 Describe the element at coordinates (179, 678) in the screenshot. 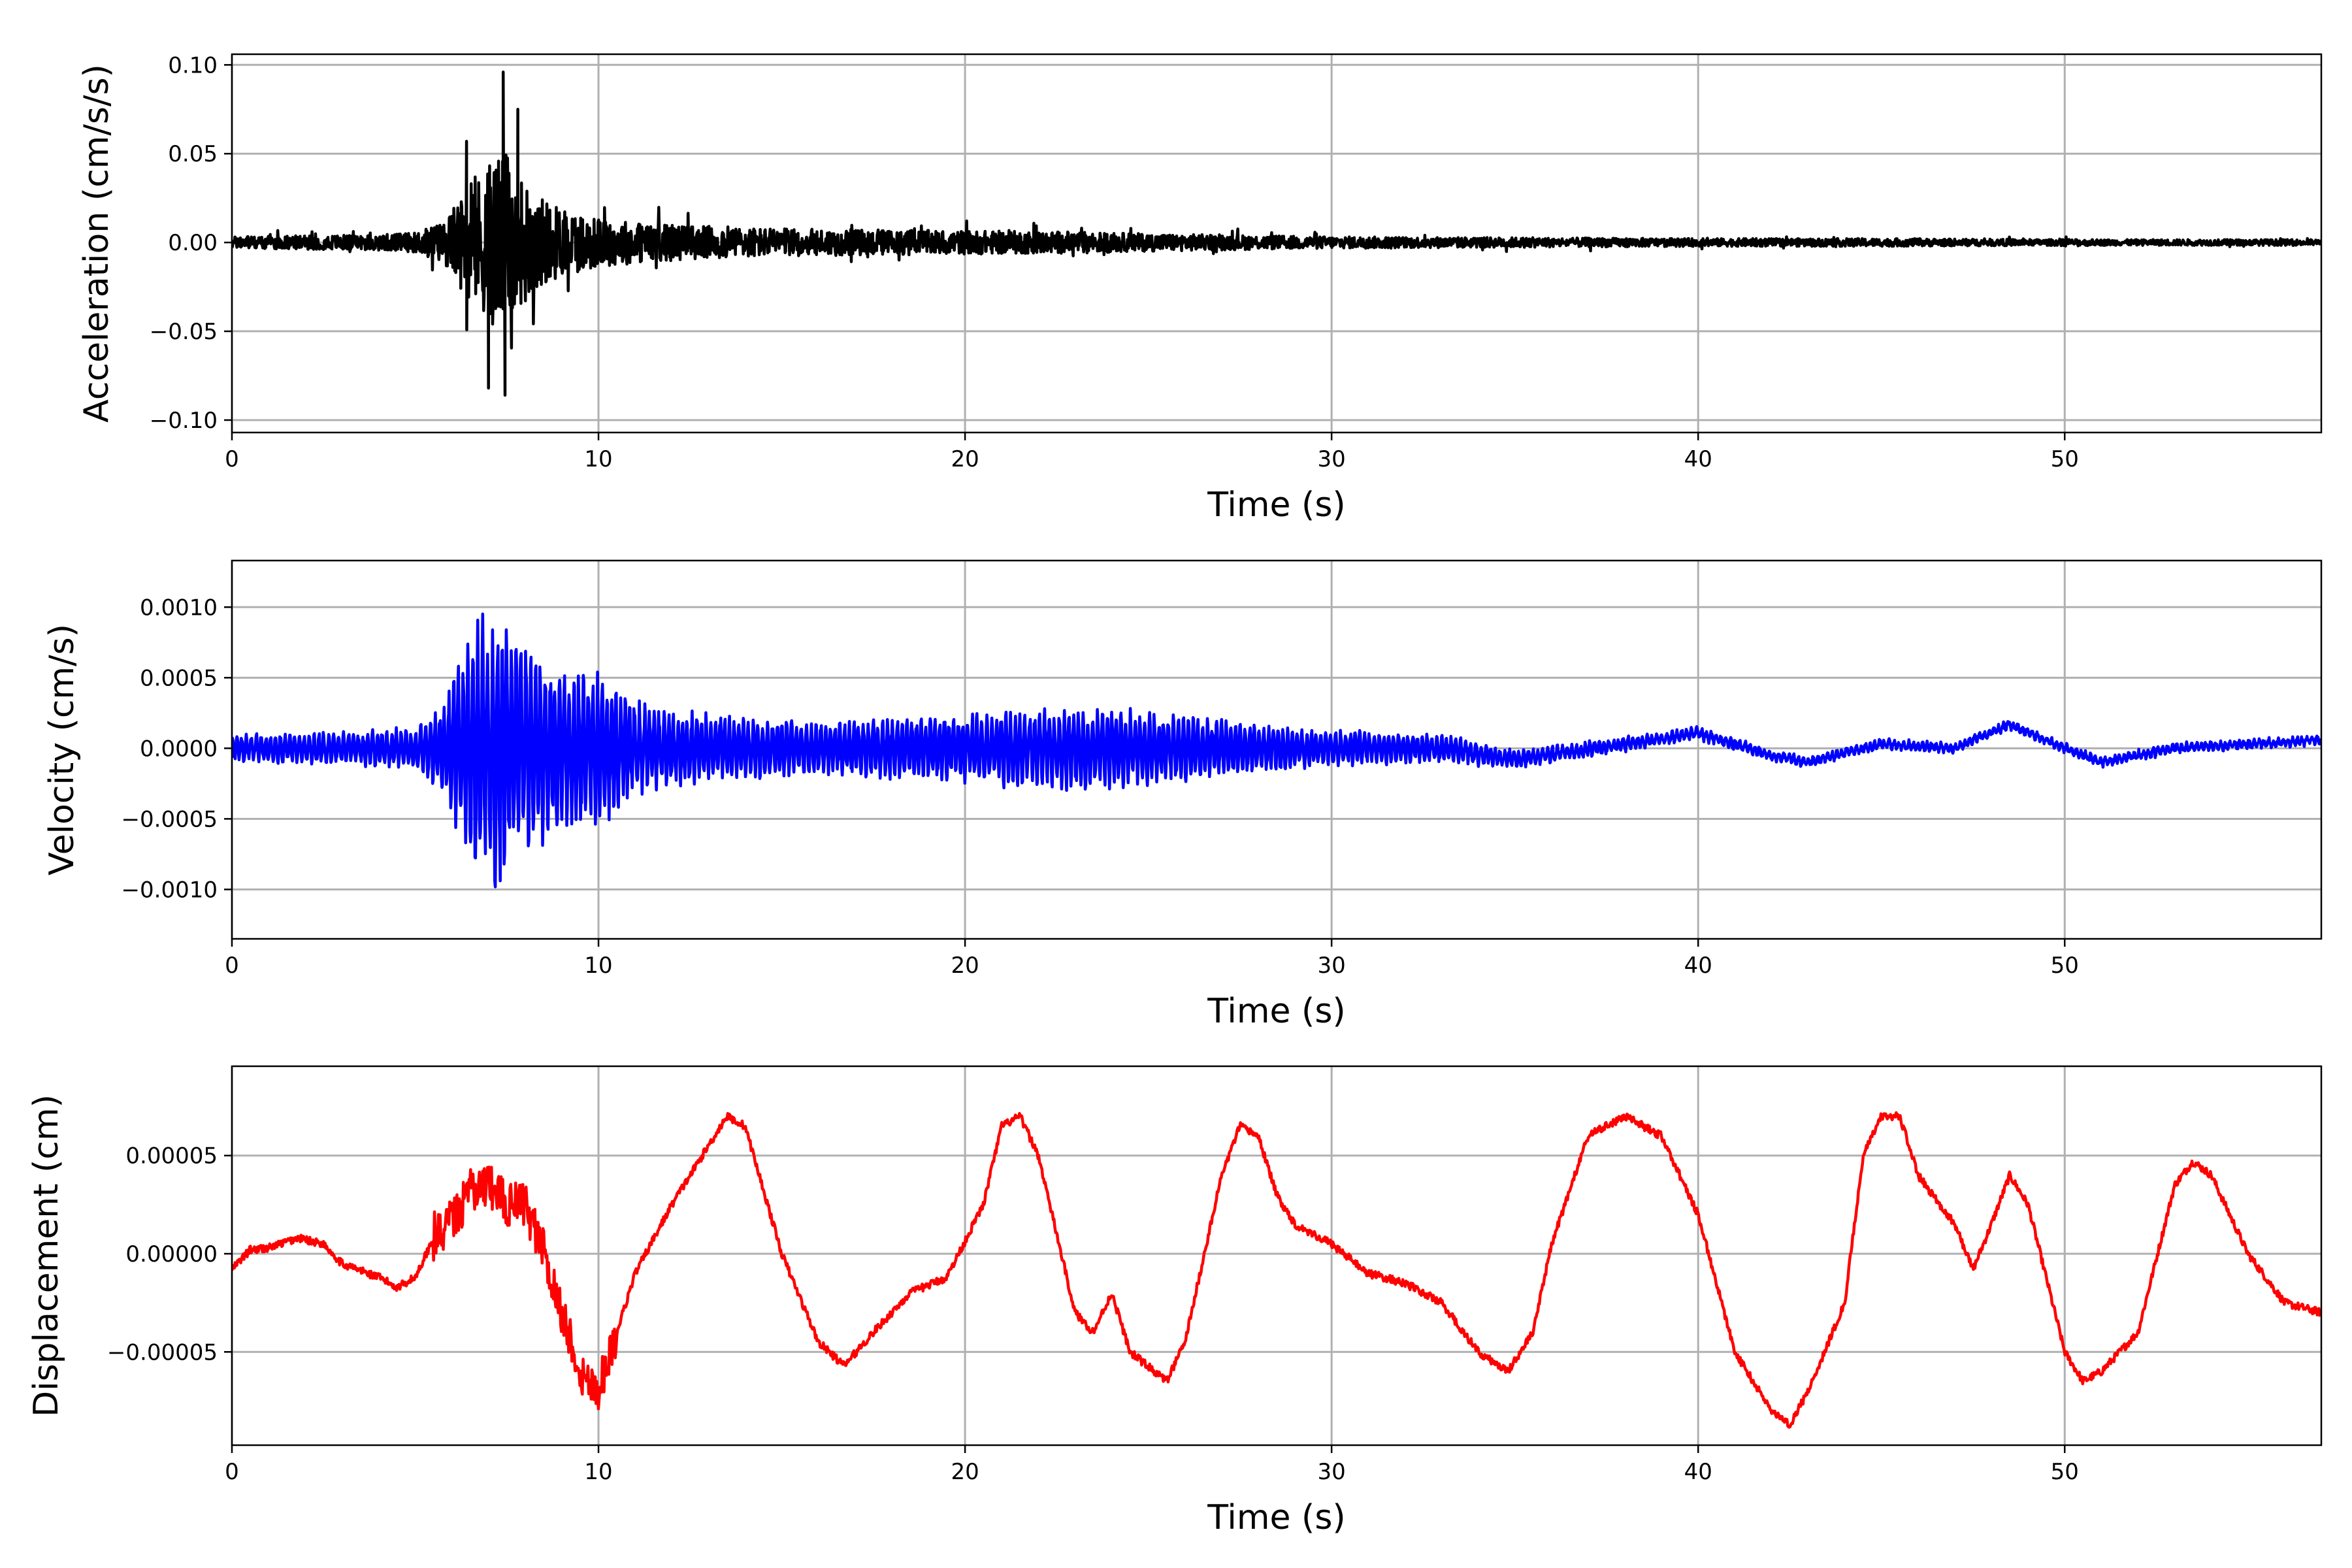

I see `y-tick-label: 0.0005` at that location.